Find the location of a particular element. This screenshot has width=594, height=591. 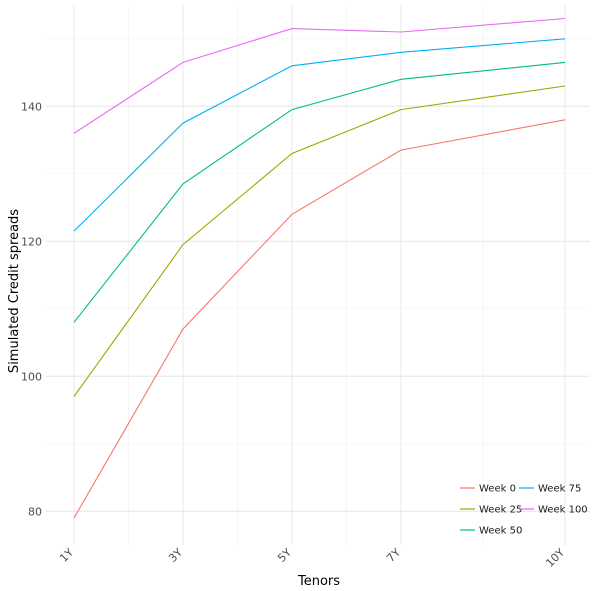

y-tick-label: 100 is located at coordinates (31, 376).